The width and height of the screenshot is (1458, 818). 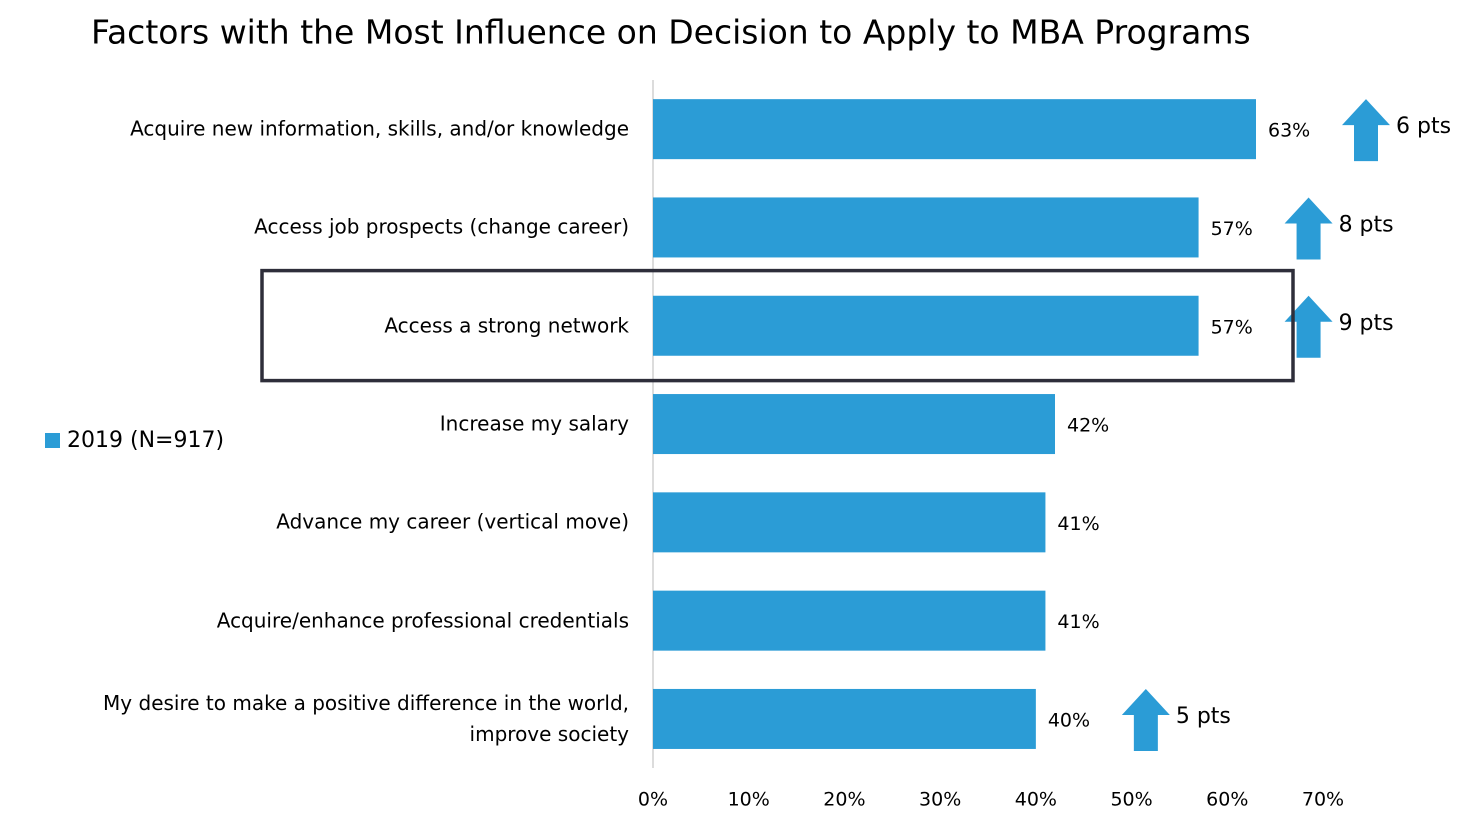 I want to click on legend-label: 2019 (N=917), so click(x=145, y=440).